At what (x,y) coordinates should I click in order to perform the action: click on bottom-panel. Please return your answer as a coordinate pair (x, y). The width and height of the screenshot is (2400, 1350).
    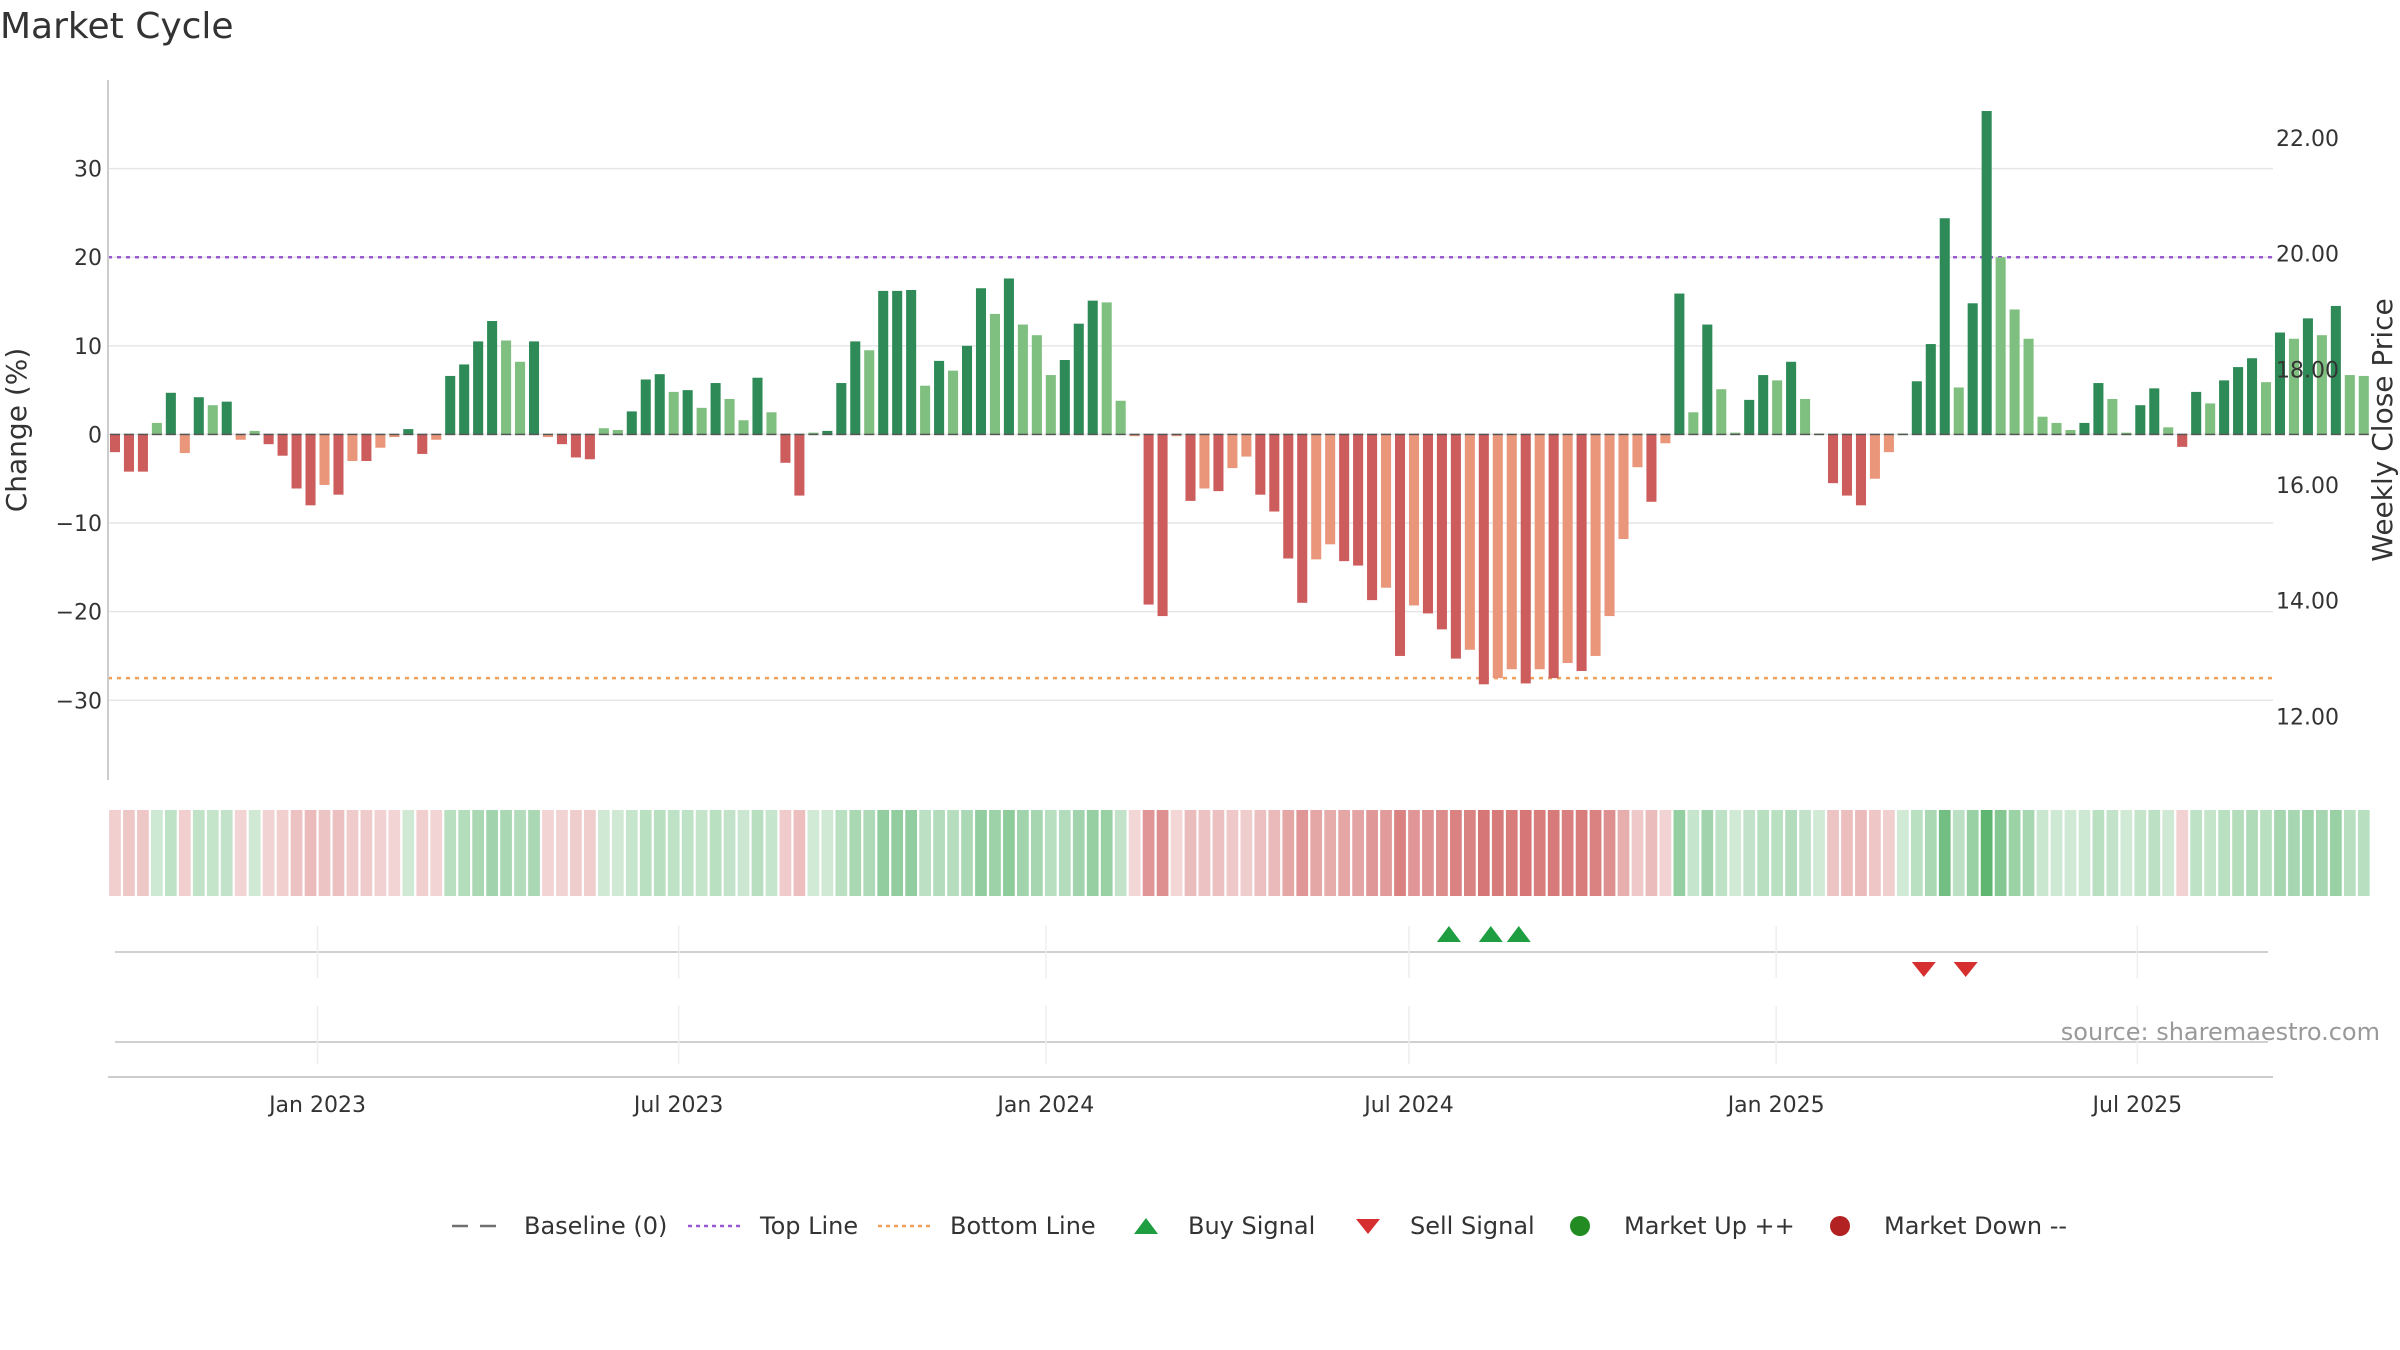
    Looking at the image, I should click on (1190, 1042).